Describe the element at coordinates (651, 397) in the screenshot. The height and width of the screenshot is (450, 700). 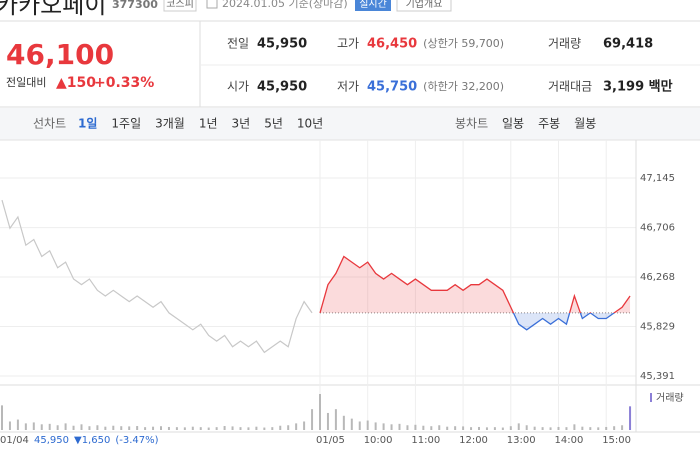
I see `volume-legend-mark` at that location.